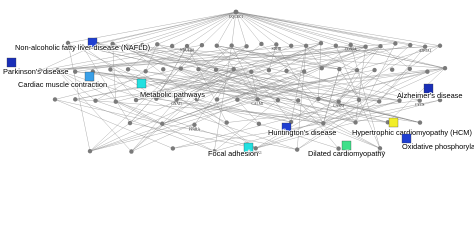  Describe the element at coordinates (233, 153) in the screenshot. I see `pathway-label: Focal adhesion` at that location.